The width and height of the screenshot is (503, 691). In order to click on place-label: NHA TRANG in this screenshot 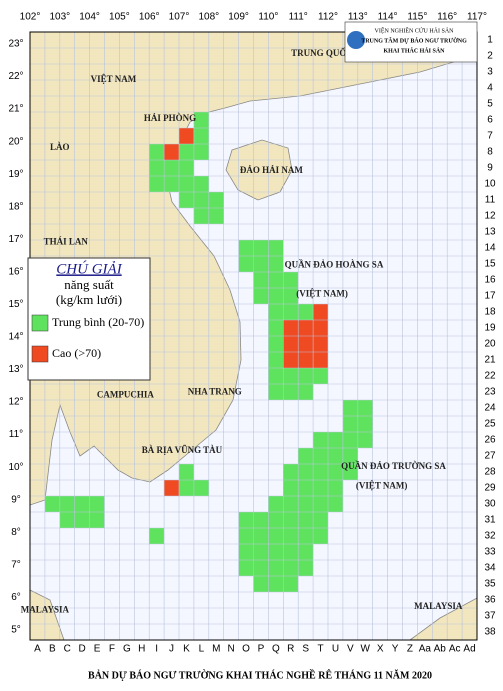, I will do `click(215, 391)`.